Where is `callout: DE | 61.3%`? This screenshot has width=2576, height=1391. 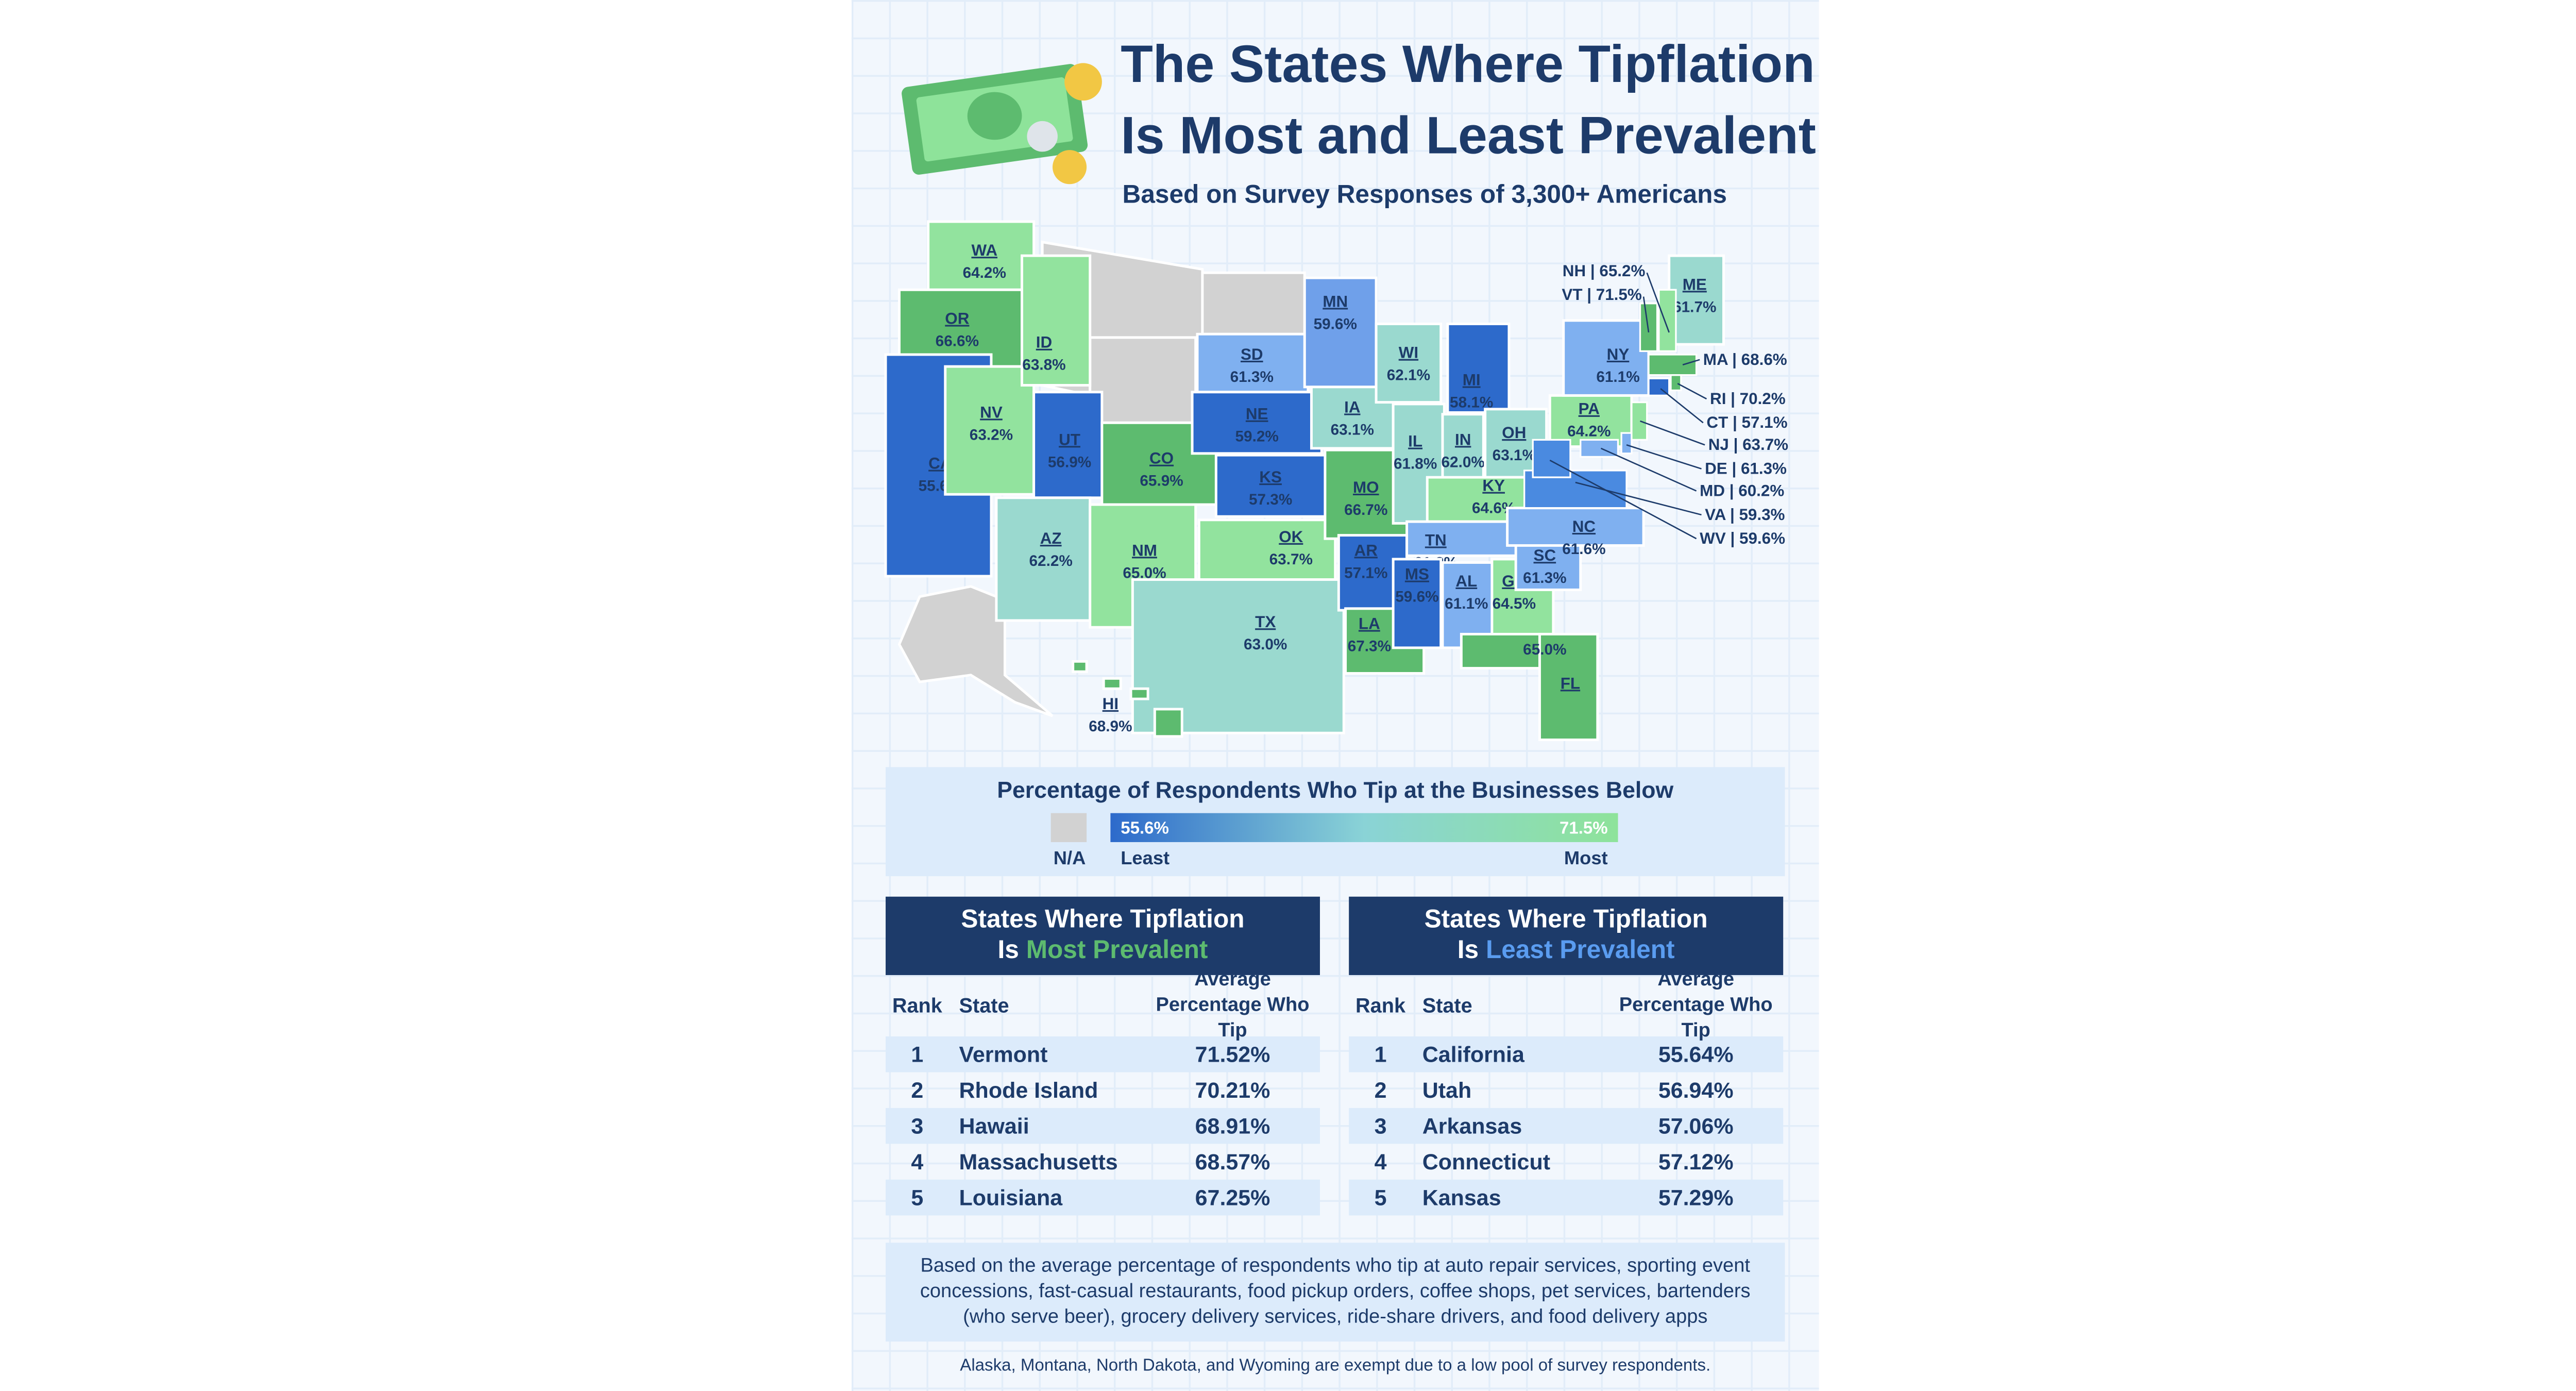 callout: DE | 61.3% is located at coordinates (1746, 469).